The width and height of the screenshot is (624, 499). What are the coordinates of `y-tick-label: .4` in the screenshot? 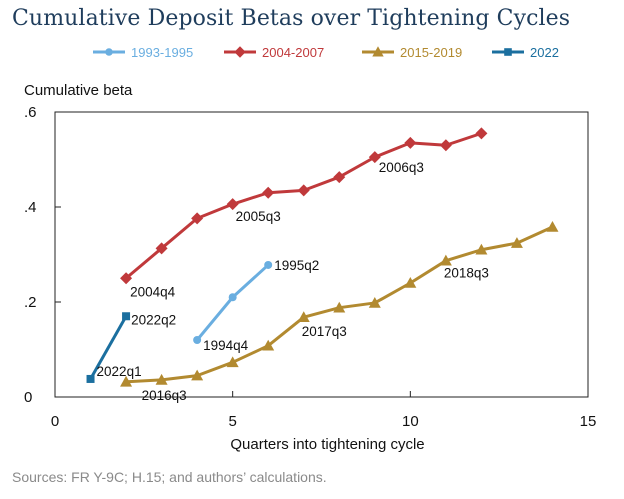 It's located at (30, 207).